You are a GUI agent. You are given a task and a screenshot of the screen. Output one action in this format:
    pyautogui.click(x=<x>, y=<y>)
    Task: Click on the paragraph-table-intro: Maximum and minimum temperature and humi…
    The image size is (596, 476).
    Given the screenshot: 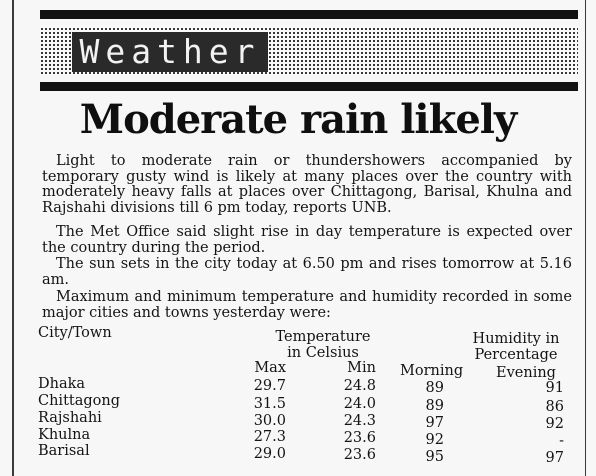 What is the action you would take?
    pyautogui.click(x=307, y=305)
    